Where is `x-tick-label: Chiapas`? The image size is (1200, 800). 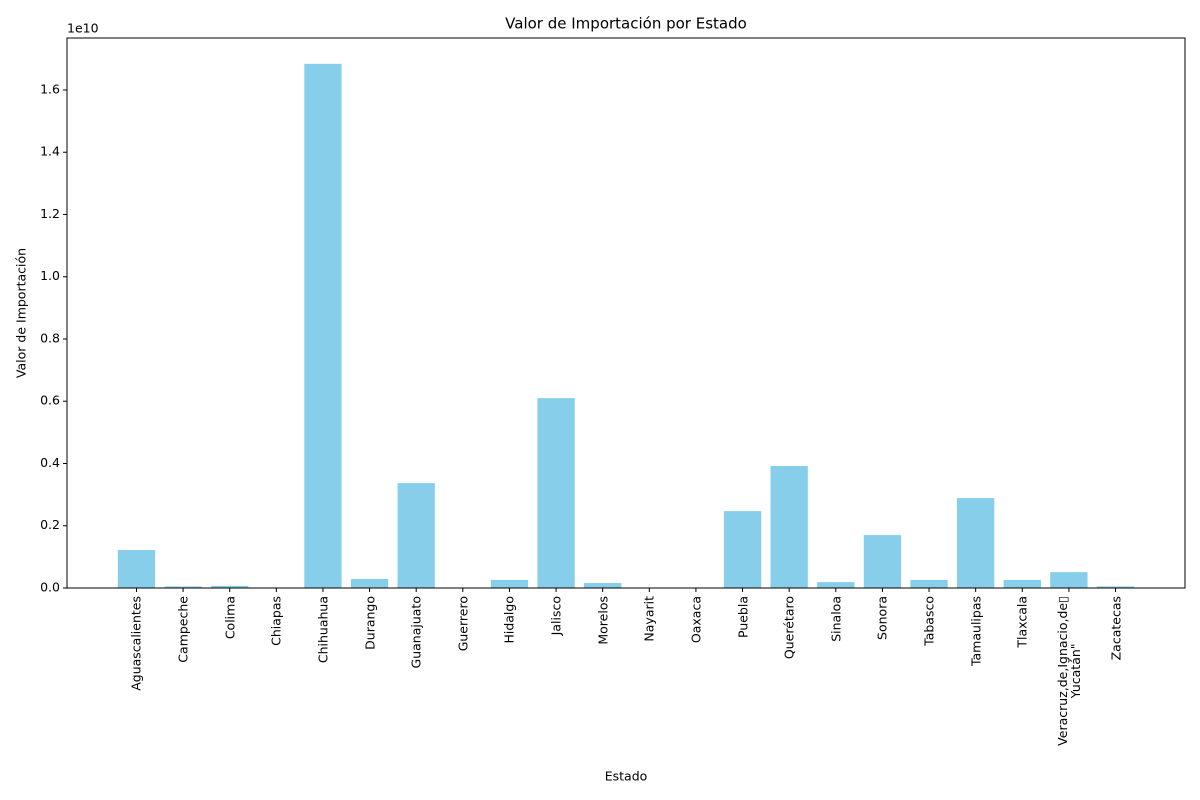
x-tick-label: Chiapas is located at coordinates (276, 621).